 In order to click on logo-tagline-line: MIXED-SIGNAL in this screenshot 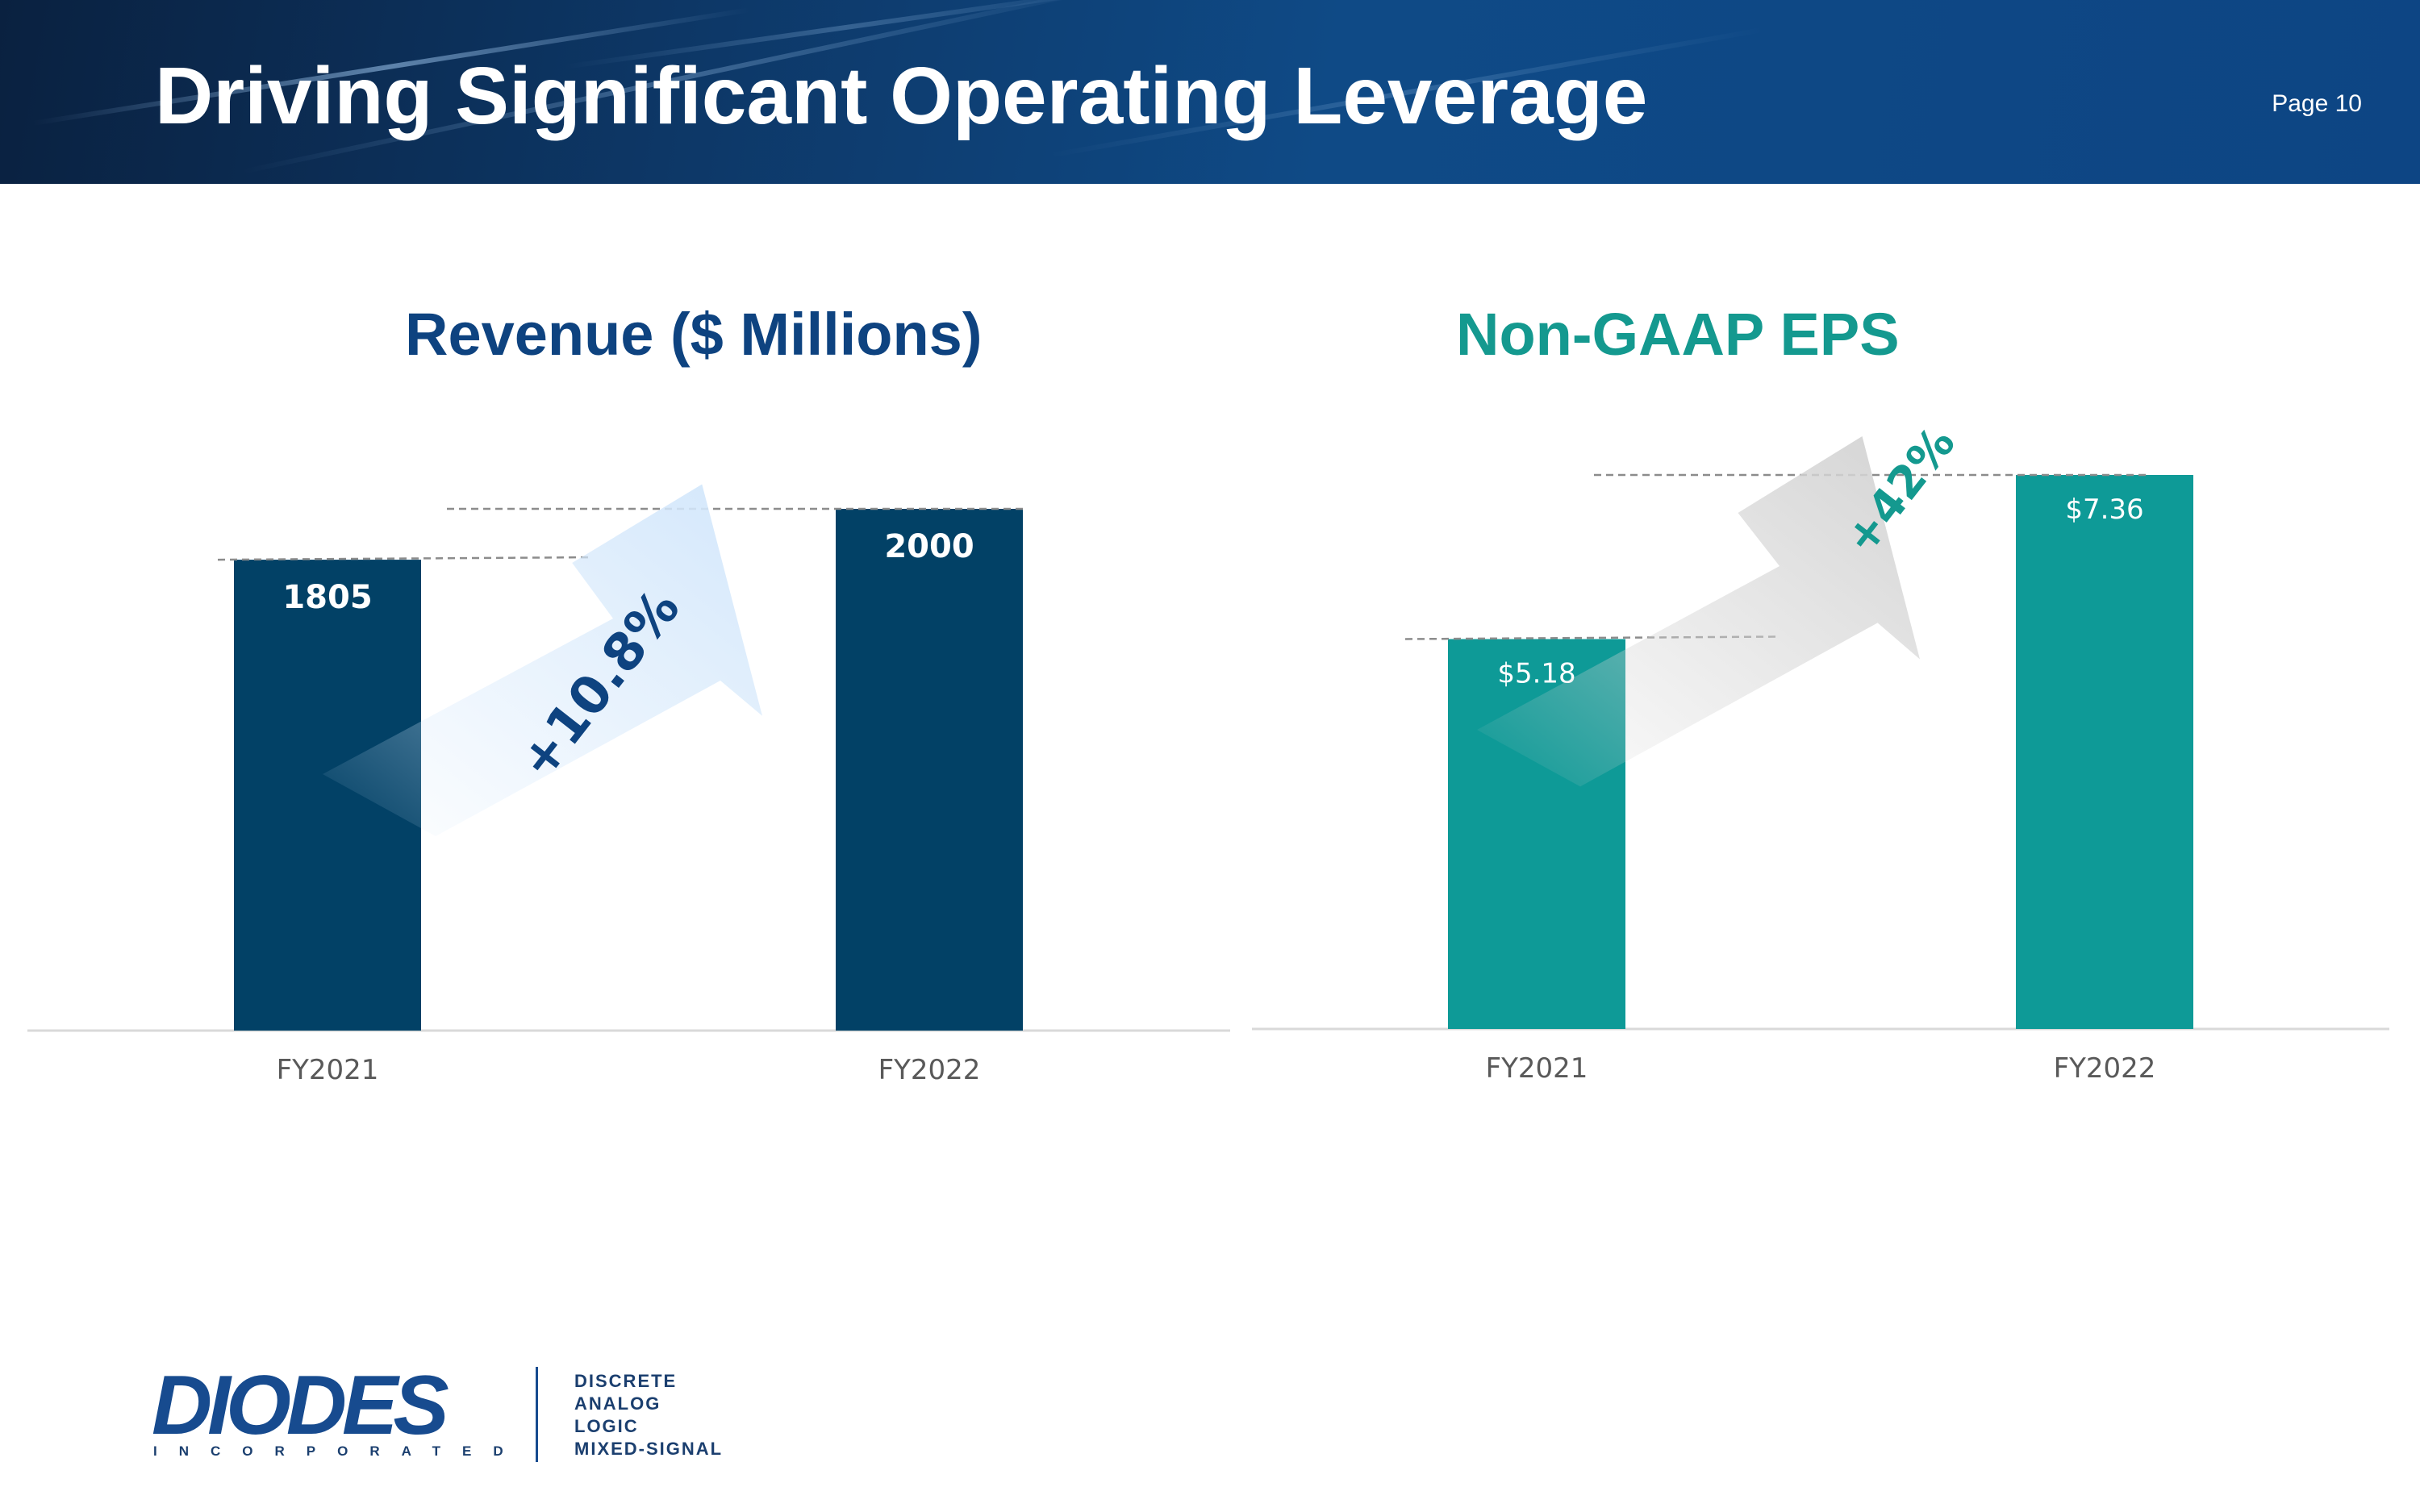, I will do `click(649, 1449)`.